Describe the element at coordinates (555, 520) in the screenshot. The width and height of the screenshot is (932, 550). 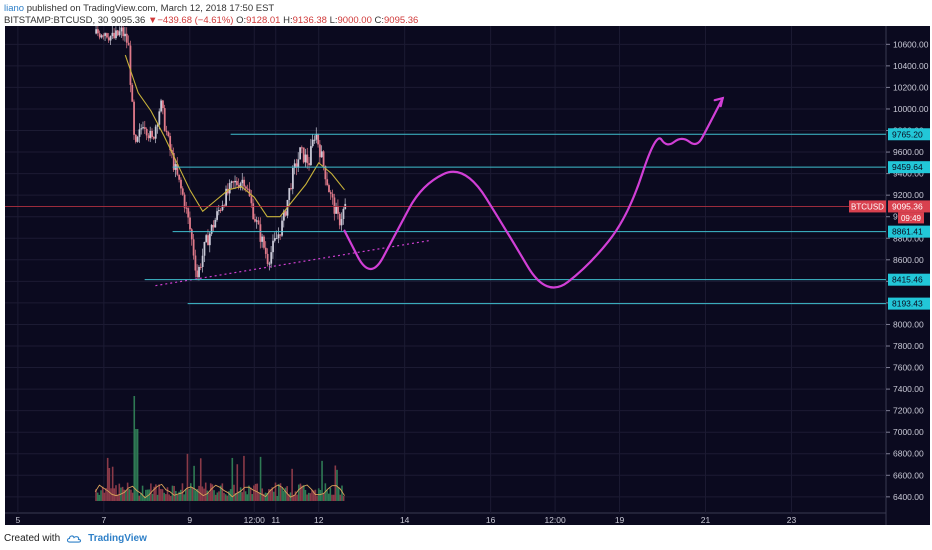
I see `x-tick-label: 12:00` at that location.